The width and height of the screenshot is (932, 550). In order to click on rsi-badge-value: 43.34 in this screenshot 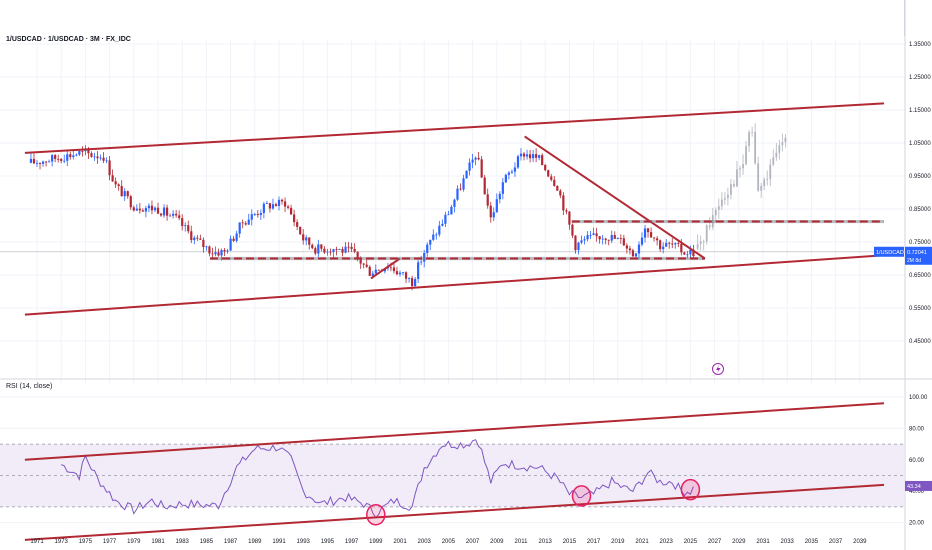, I will do `click(914, 487)`.